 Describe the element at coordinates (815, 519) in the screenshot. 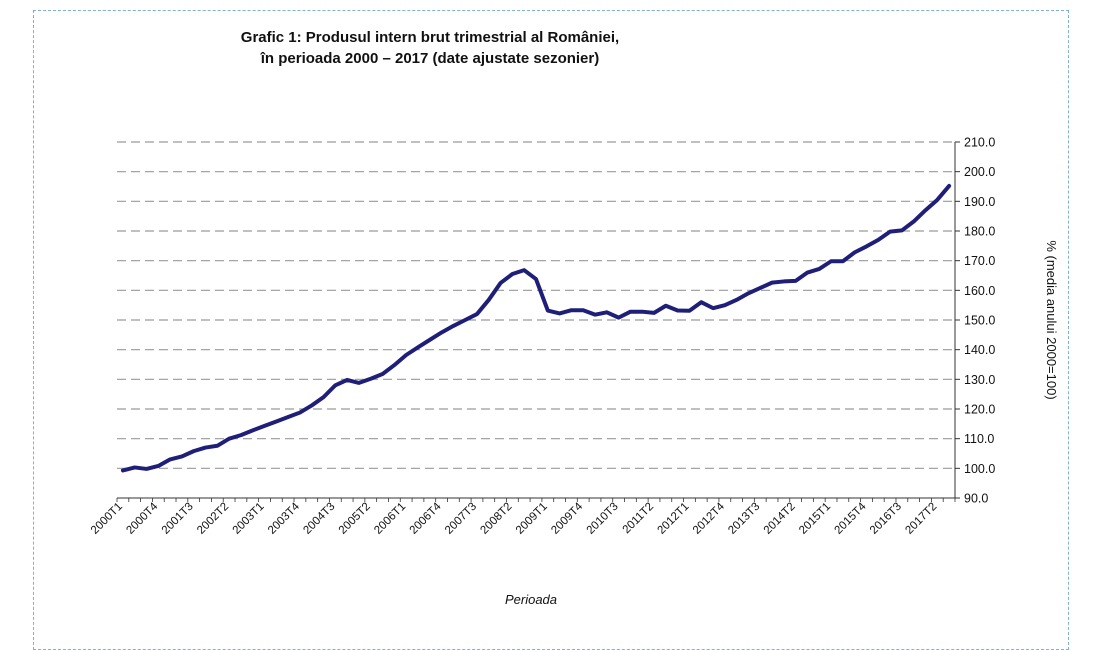

I see `x-tick-label: 2015T1` at that location.